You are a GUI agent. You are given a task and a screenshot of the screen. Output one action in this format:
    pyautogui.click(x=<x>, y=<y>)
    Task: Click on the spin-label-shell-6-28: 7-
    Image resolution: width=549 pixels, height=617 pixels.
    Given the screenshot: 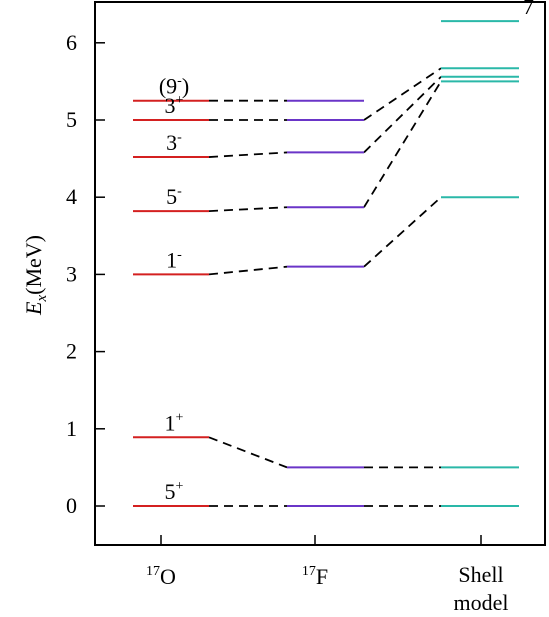 What is the action you would take?
    pyautogui.click(x=531, y=9)
    